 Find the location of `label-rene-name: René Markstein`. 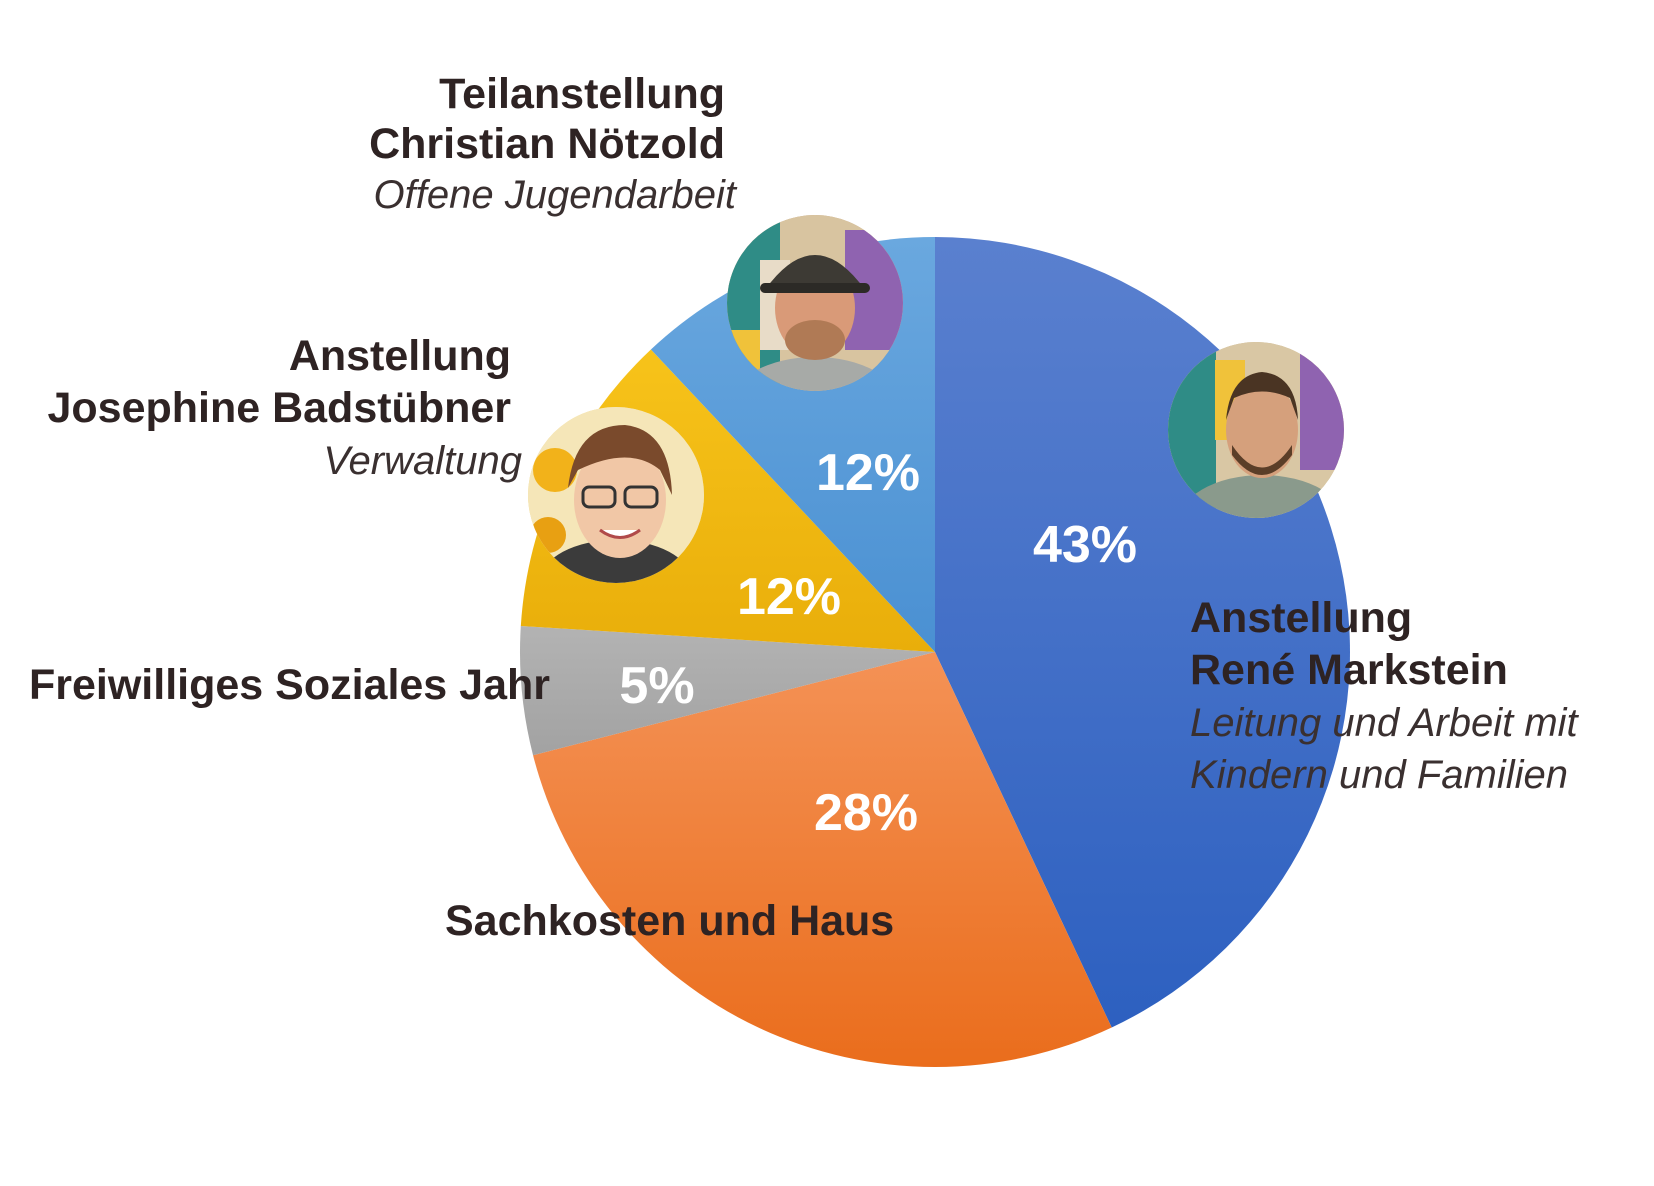

label-rene-name: René Markstein is located at coordinates (1349, 670).